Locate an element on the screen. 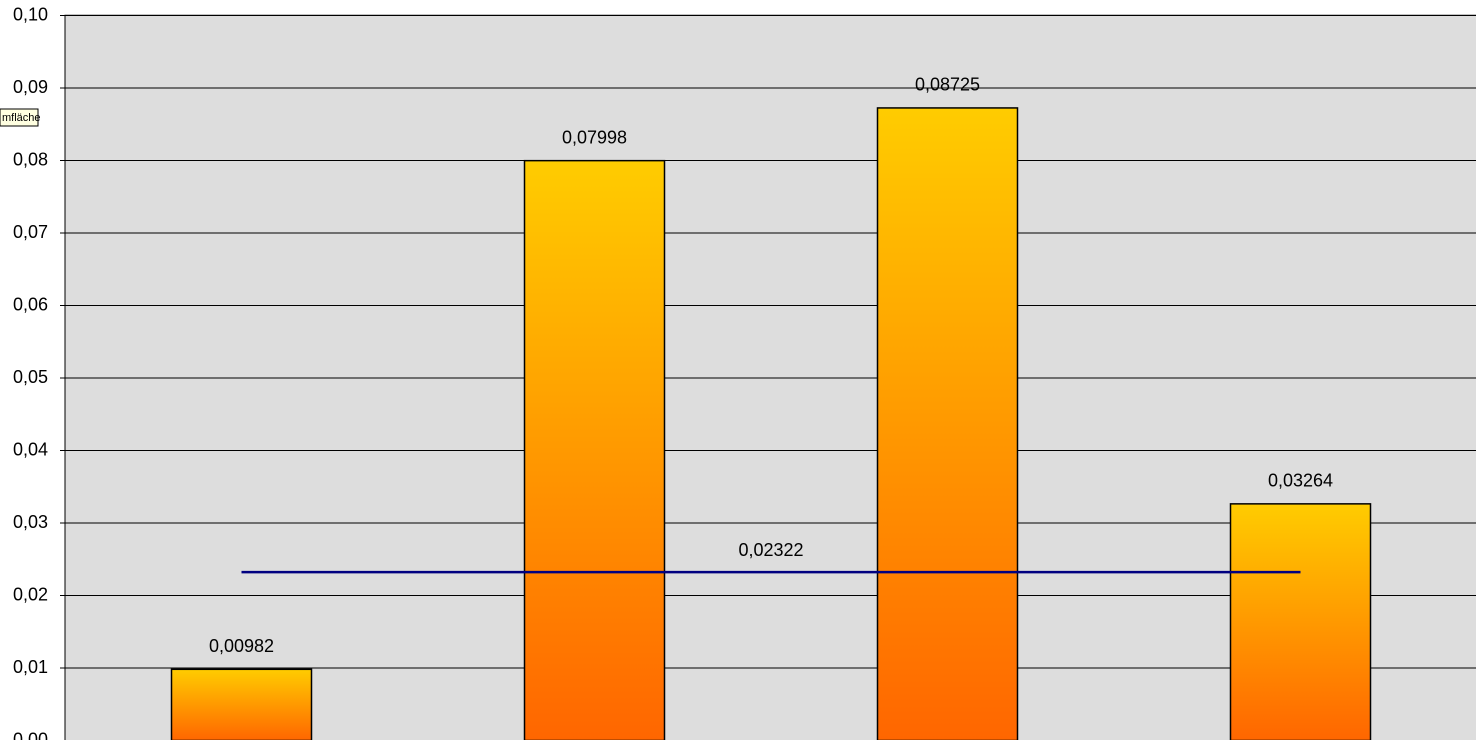  value-label: 0,00982 is located at coordinates (241, 646).